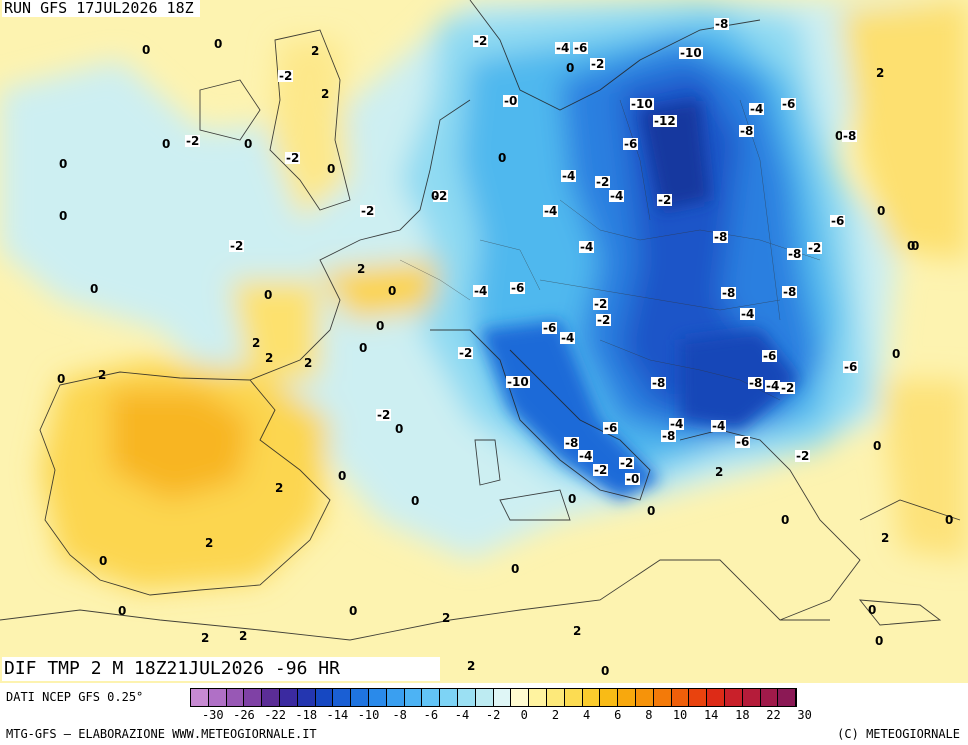 The width and height of the screenshot is (968, 745). What do you see at coordinates (649, 715) in the screenshot?
I see `colorbar-tick-label: 8` at bounding box center [649, 715].